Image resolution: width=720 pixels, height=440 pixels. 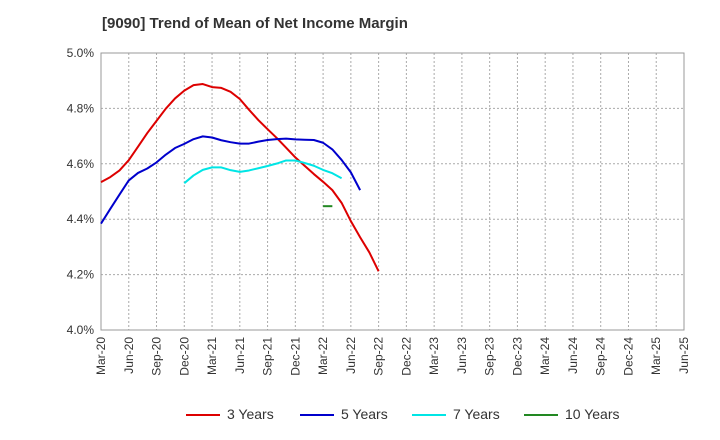 What do you see at coordinates (81, 275) in the screenshot?
I see `y-tick-label: 4.2%` at bounding box center [81, 275].